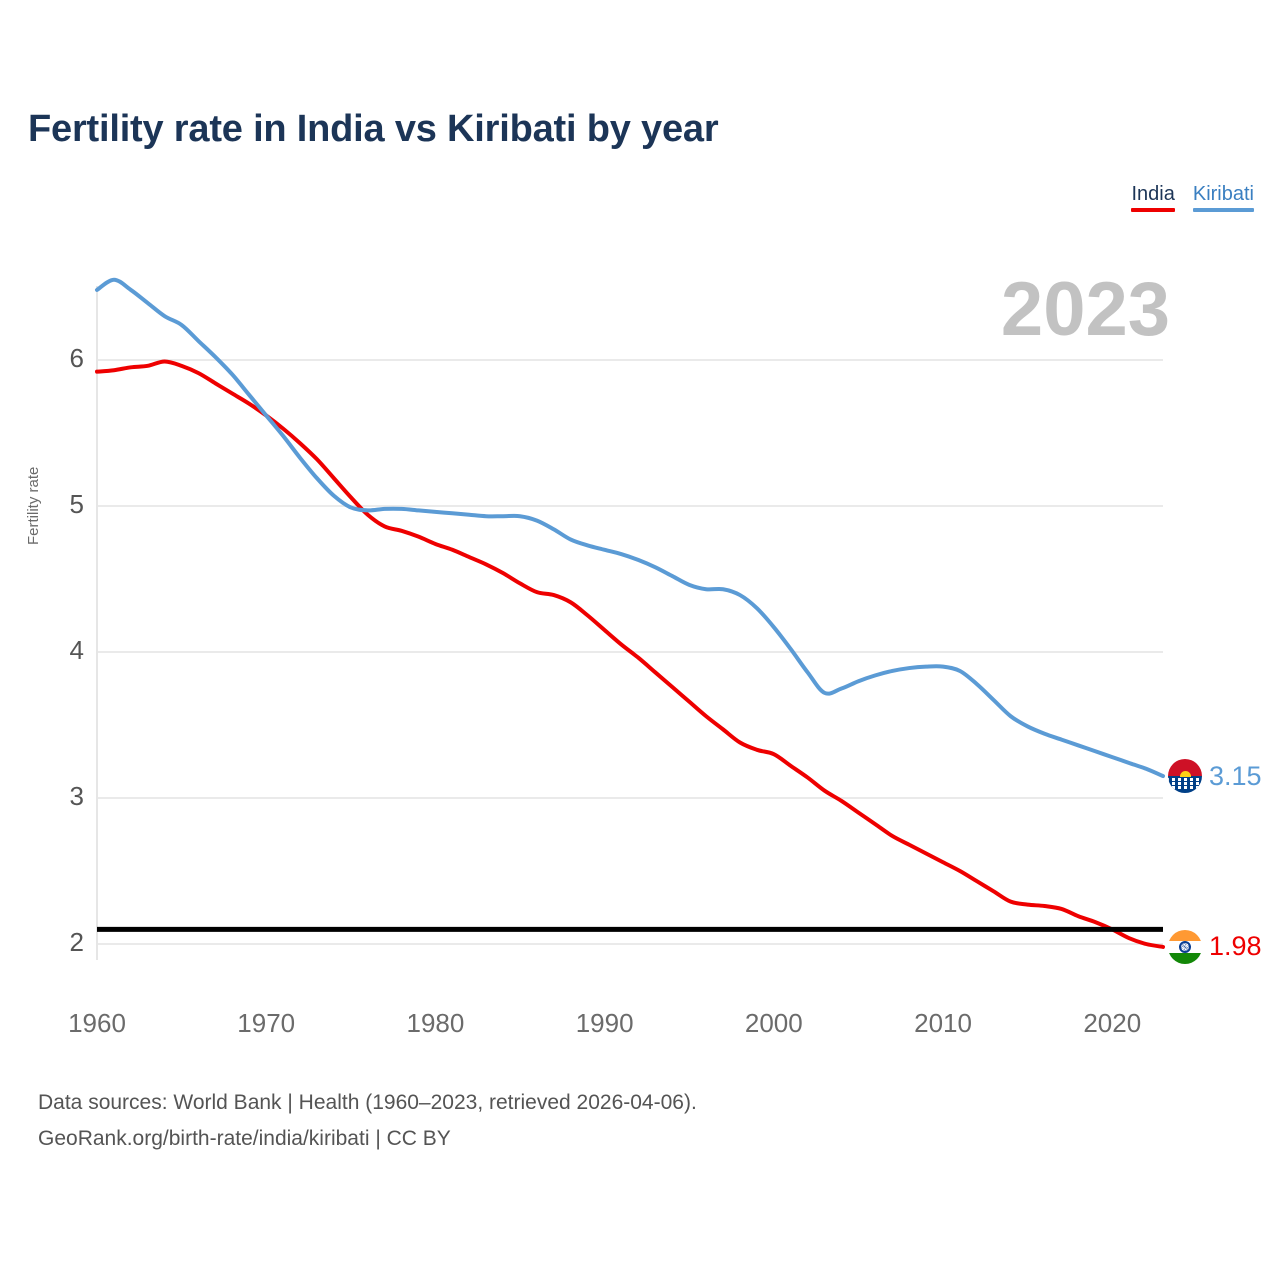 The image size is (1280, 1280). Describe the element at coordinates (76, 504) in the screenshot. I see `y-tick-label: 5` at that location.